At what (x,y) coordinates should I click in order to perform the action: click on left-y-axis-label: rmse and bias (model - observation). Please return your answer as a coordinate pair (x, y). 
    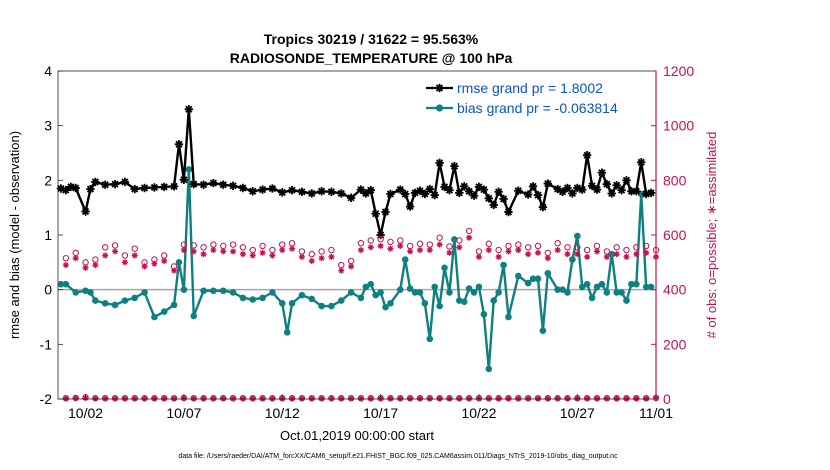
    Looking at the image, I should click on (14, 235).